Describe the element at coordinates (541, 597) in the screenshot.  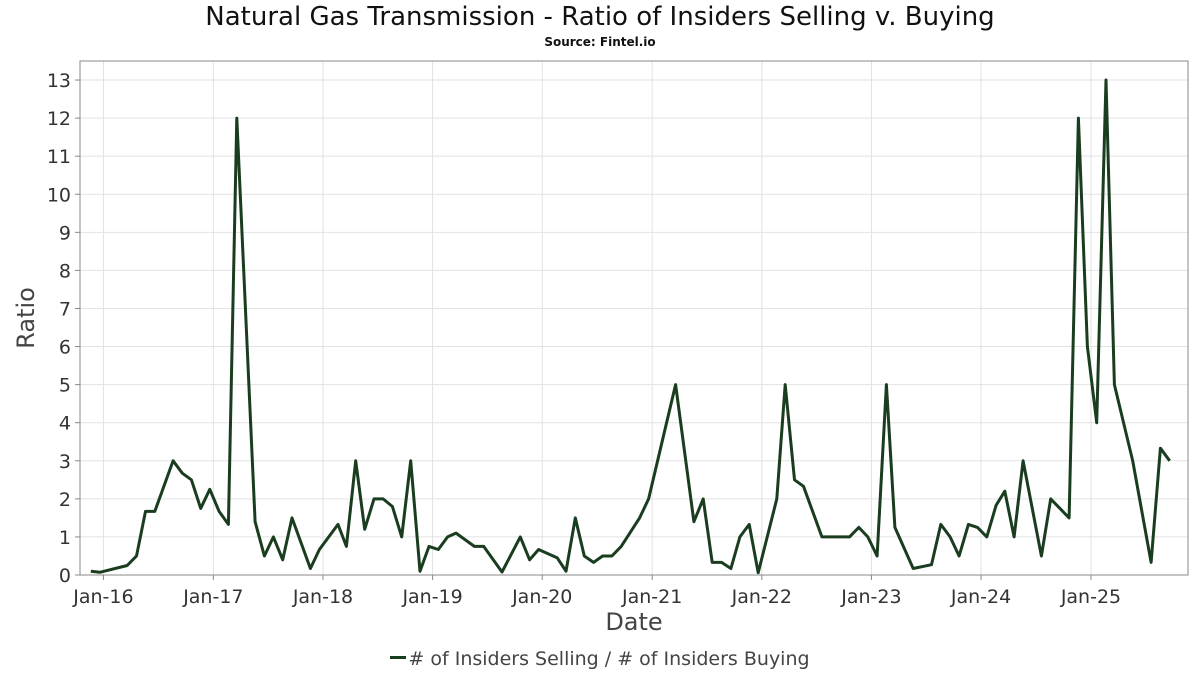
I see `x-tick-label: Jan-20` at that location.